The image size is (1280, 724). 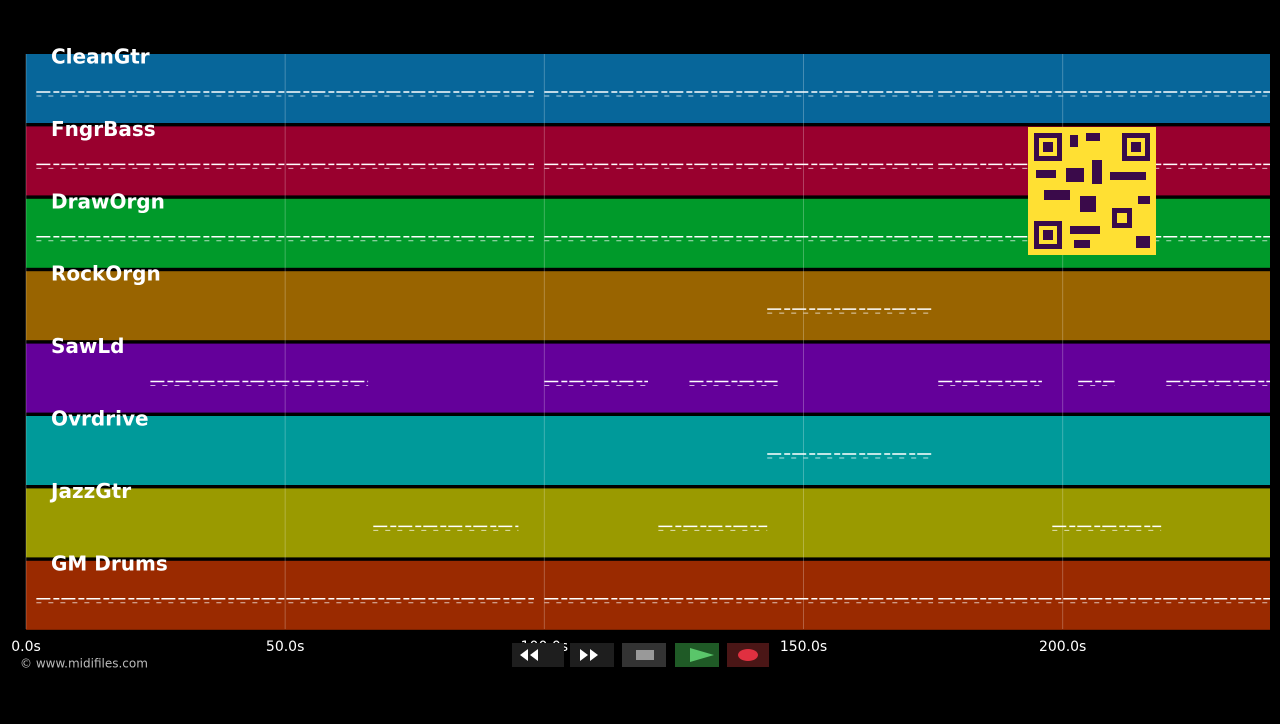 I want to click on transport, so click(x=640, y=655).